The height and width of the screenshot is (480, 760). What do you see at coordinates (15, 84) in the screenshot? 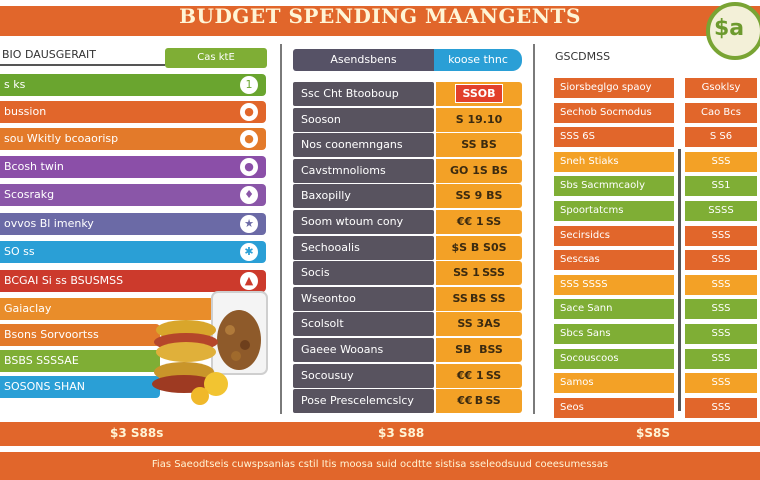
I see `category-label: s ks` at bounding box center [15, 84].